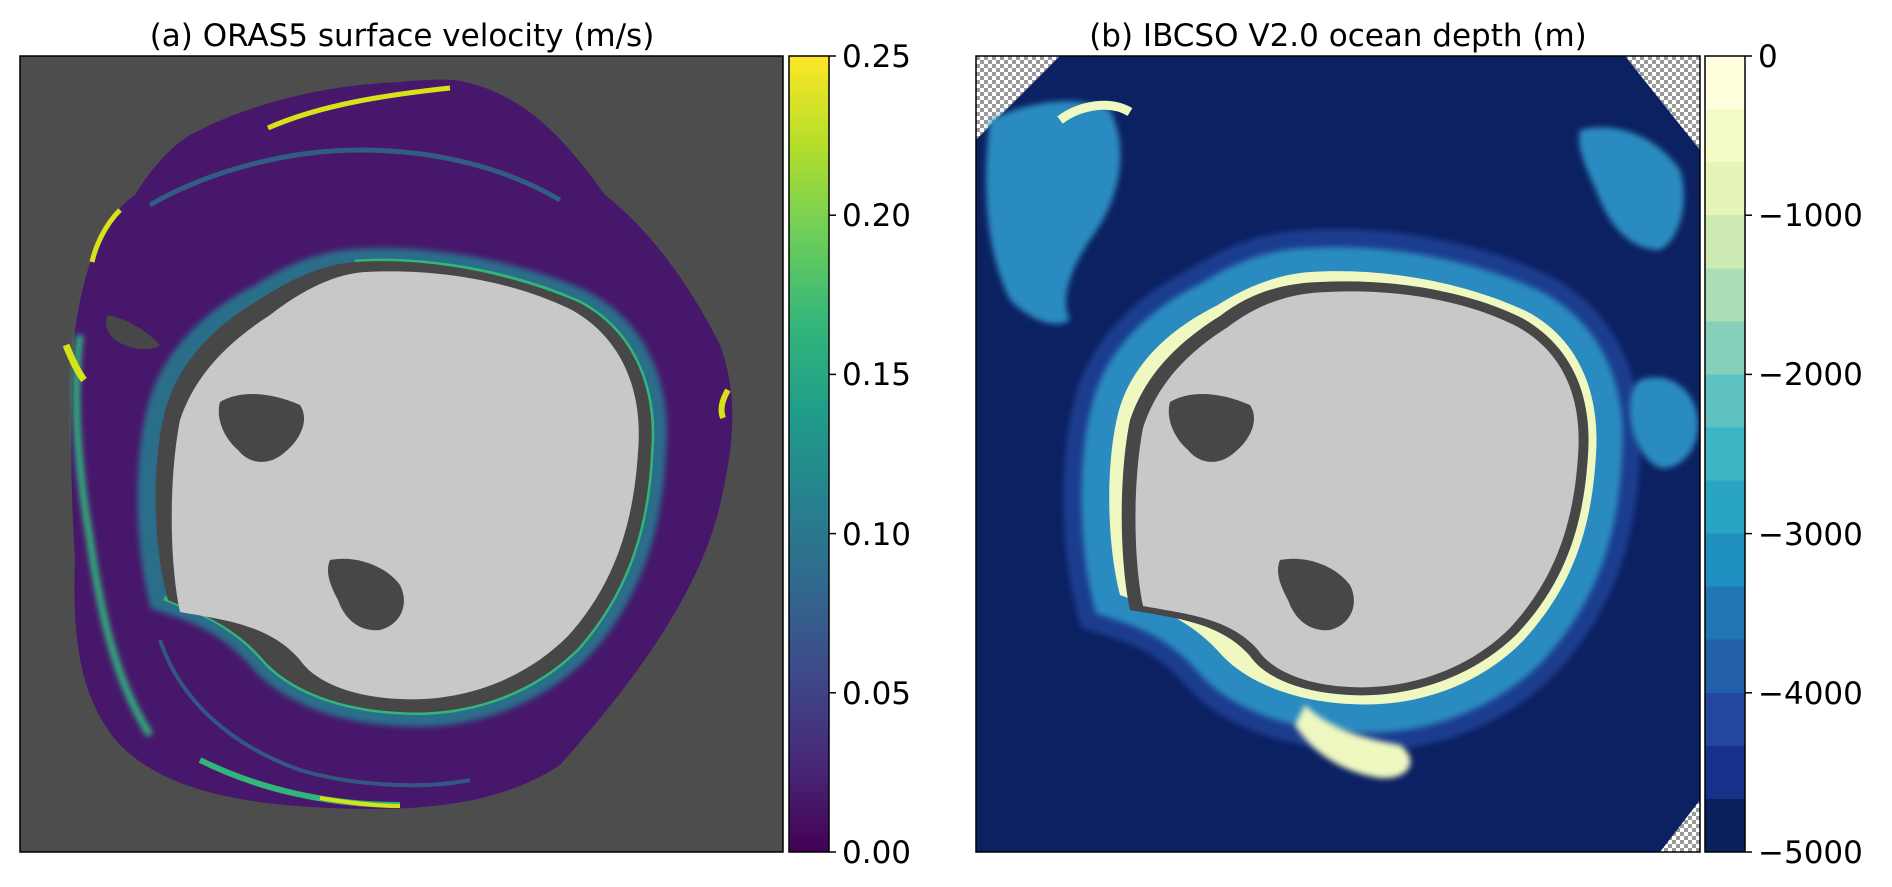  What do you see at coordinates (402, 36) in the screenshot?
I see `velocity-title: (a) ORAS5 surface velocity (m/s)` at bounding box center [402, 36].